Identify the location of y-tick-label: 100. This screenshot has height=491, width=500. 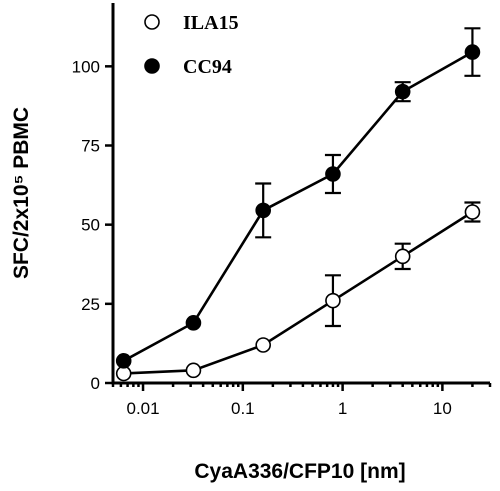
(86, 66).